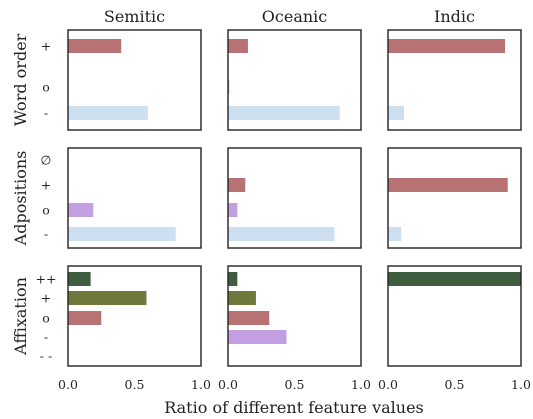 This screenshot has height=419, width=533. I want to click on x-tick-semitic-2: 1.0, so click(201, 384).